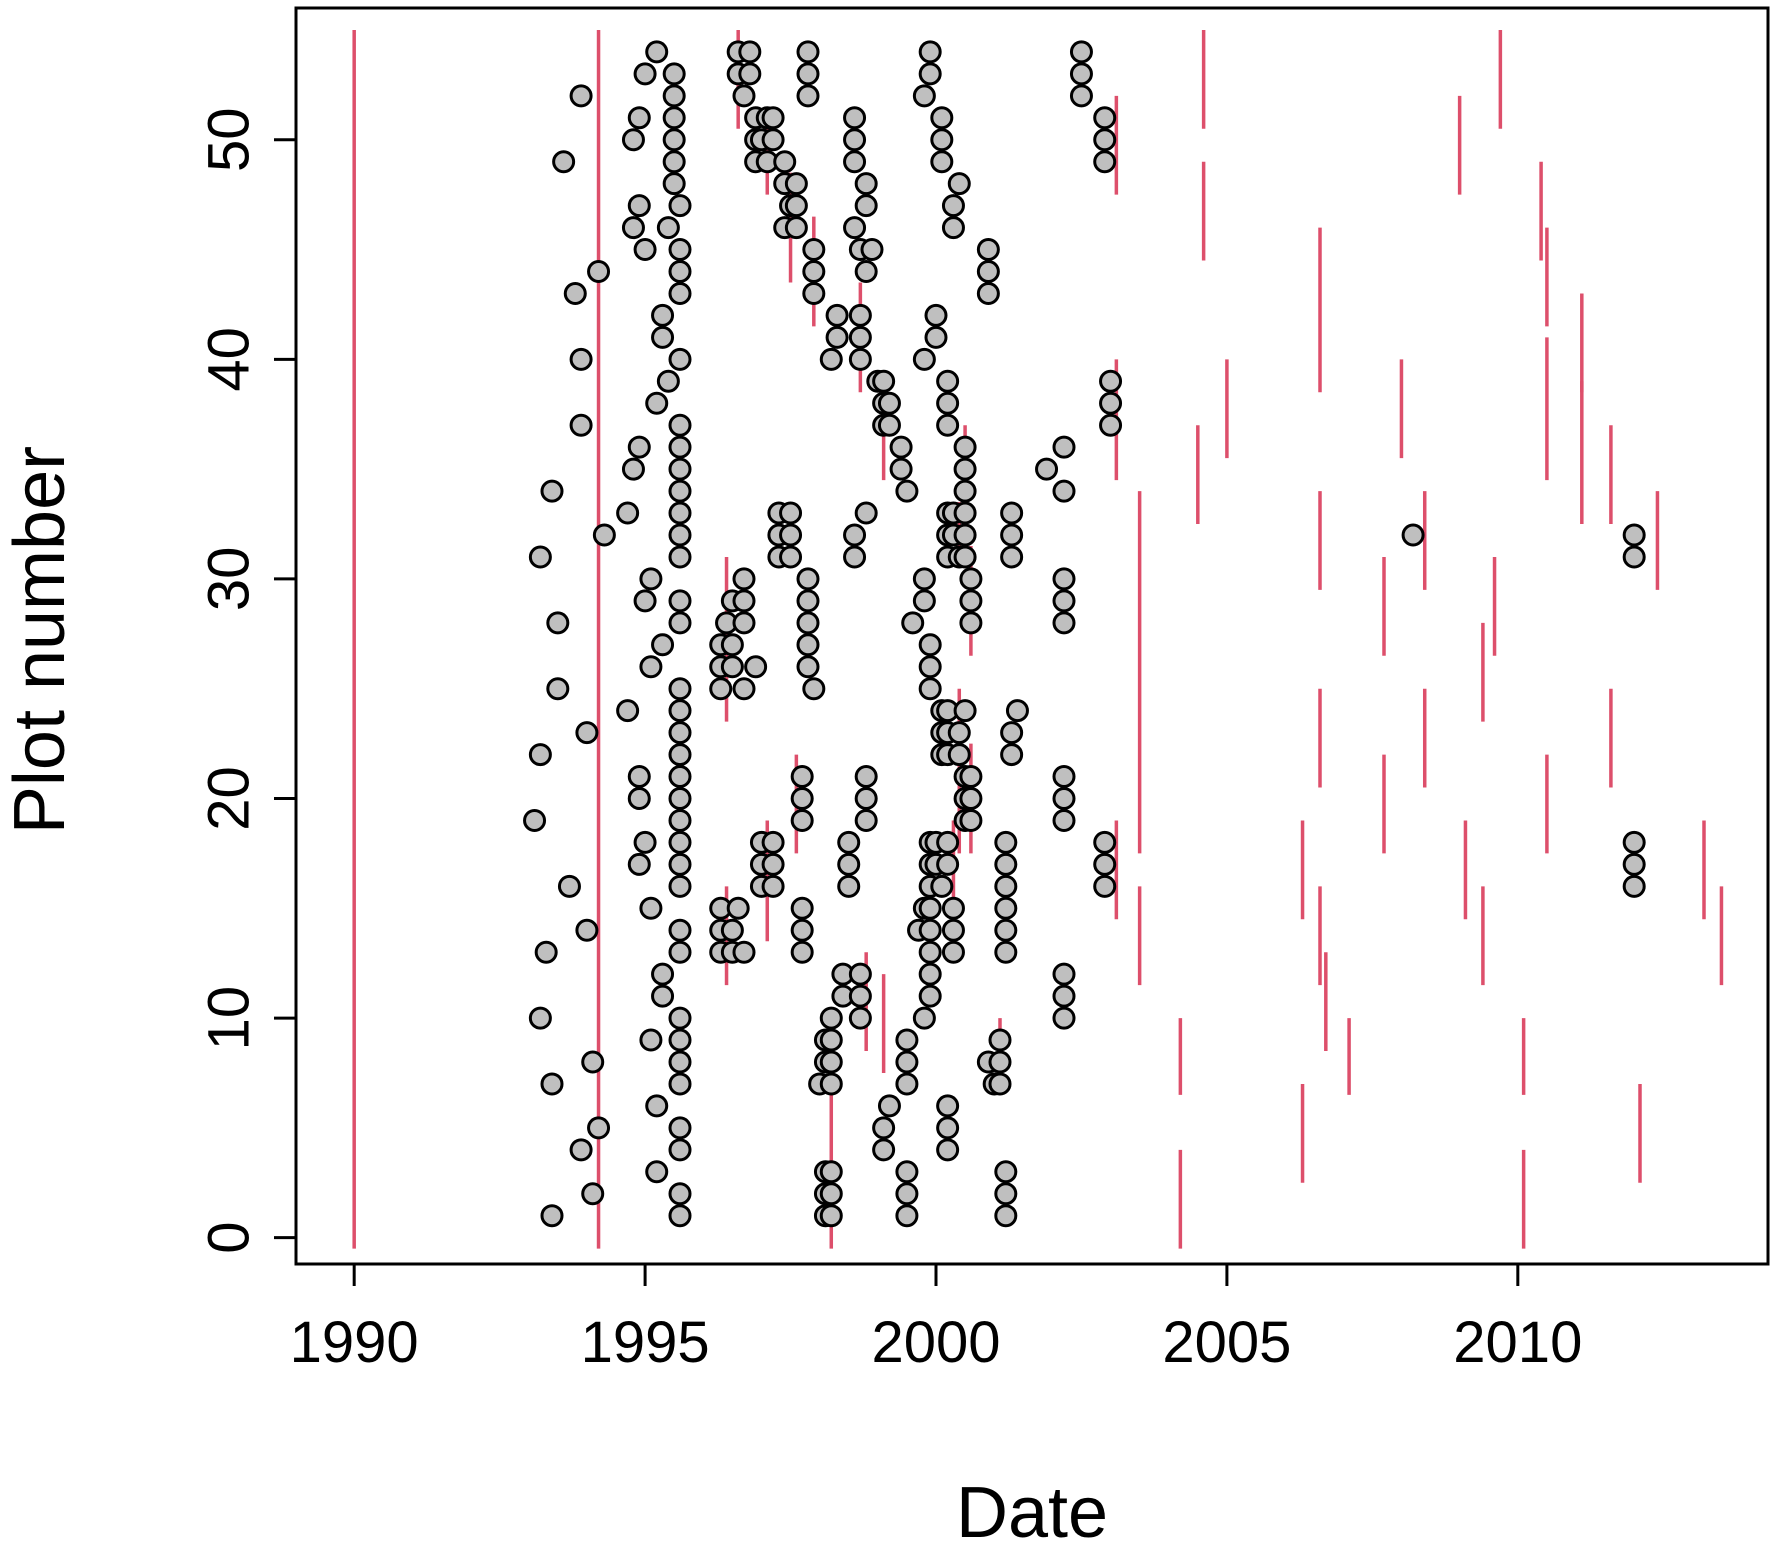 This screenshot has height=1549, width=1777. Describe the element at coordinates (1032, 1511) in the screenshot. I see `x-axis-title: Date` at that location.